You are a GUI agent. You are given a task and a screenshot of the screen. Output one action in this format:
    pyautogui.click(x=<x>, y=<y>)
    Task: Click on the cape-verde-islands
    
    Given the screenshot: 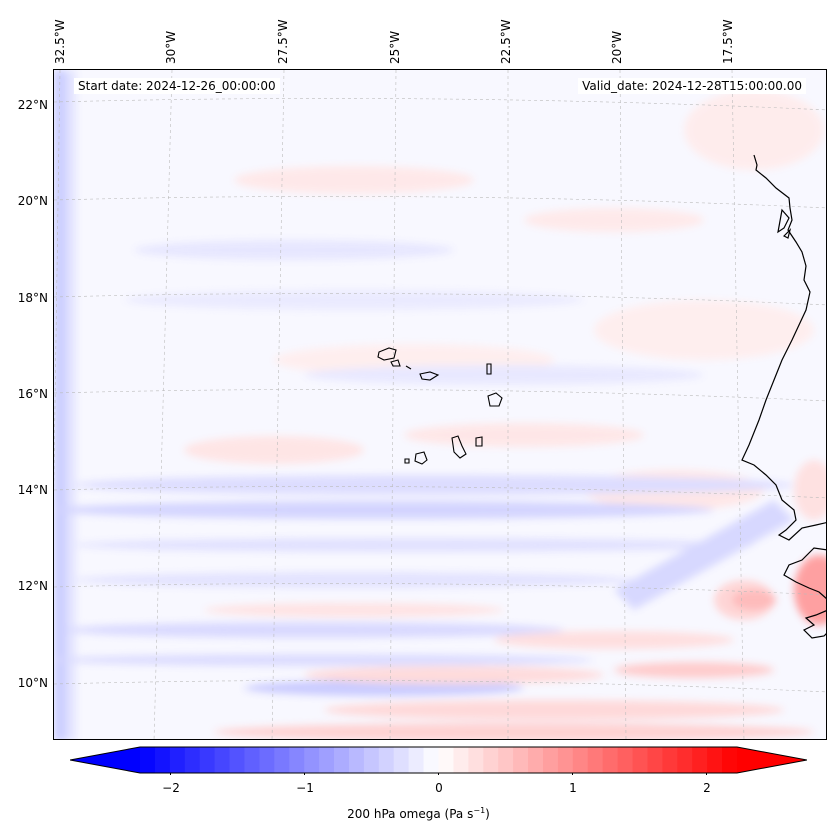 What is the action you would take?
    pyautogui.click(x=440, y=406)
    